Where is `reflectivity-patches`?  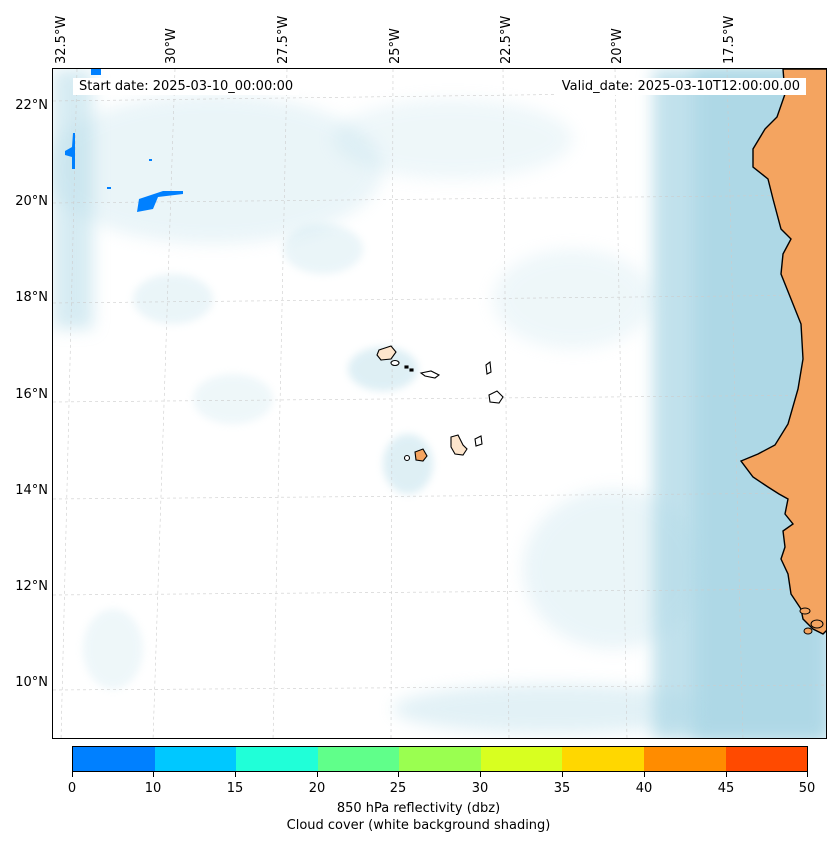
reflectivity-patches is located at coordinates (124, 140).